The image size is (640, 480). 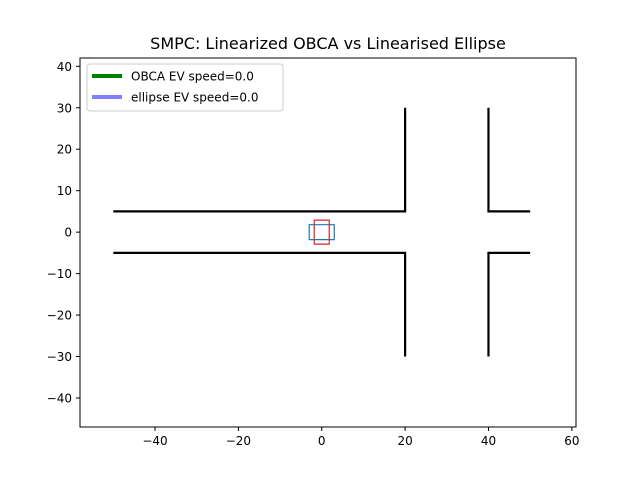 What do you see at coordinates (322, 441) in the screenshot?
I see `x-tick-label: 0` at bounding box center [322, 441].